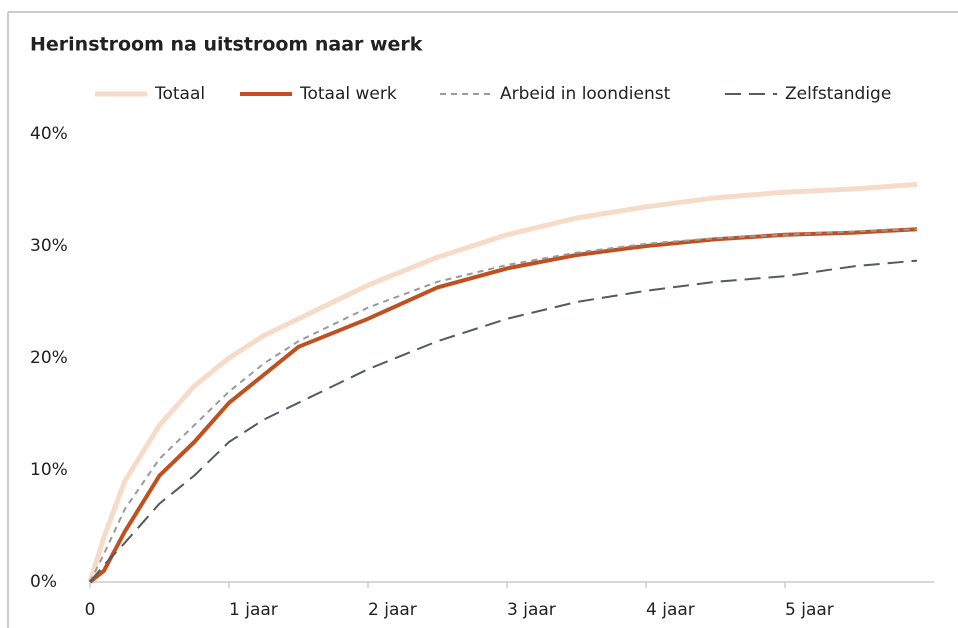 This screenshot has width=958, height=628. I want to click on legend-label: Arbeid in loondienst, so click(585, 94).